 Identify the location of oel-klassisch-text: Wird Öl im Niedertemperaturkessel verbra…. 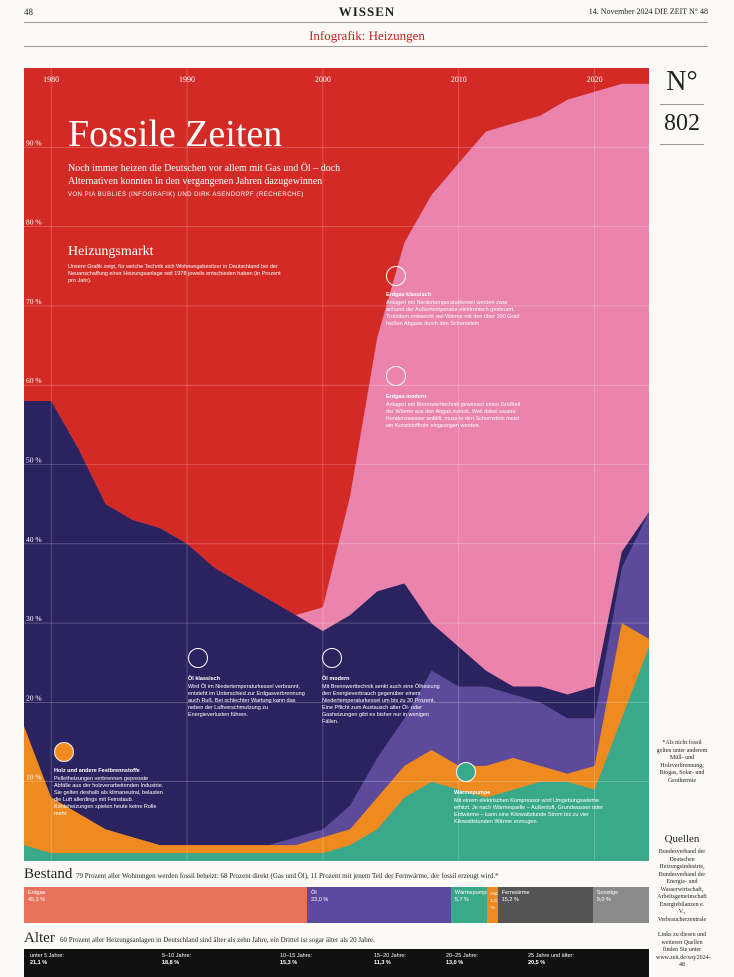
(246, 701).